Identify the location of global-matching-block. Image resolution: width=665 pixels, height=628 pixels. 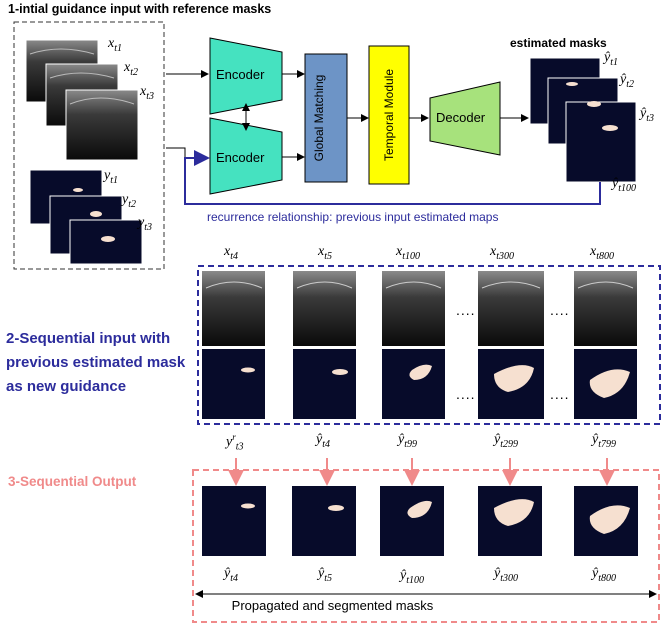
(326, 118).